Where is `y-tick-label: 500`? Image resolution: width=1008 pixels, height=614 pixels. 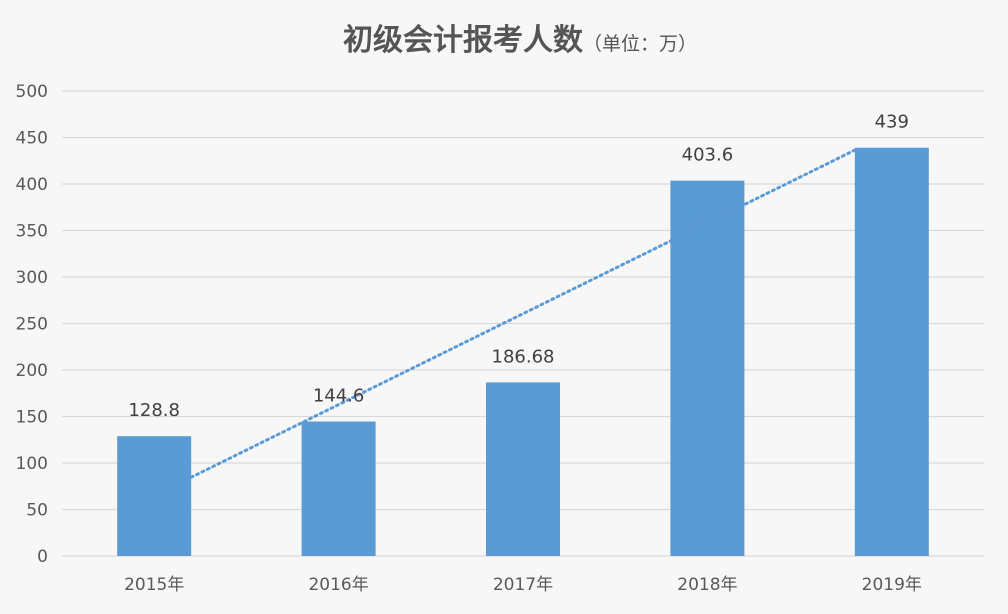
y-tick-label: 500 is located at coordinates (32, 92).